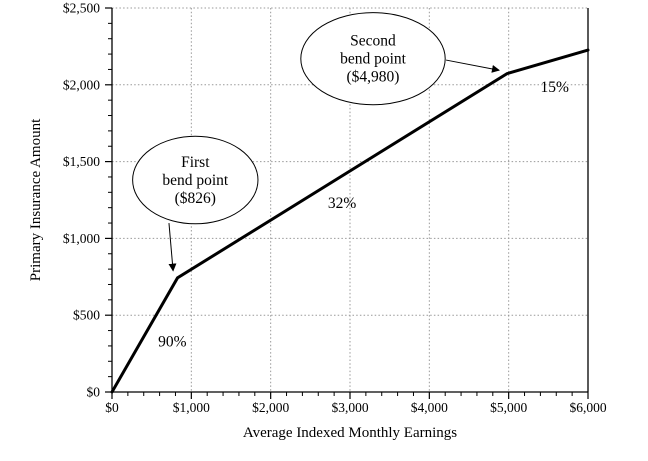  Describe the element at coordinates (349, 407) in the screenshot. I see `x-axis-tick-label: $3,000` at that location.